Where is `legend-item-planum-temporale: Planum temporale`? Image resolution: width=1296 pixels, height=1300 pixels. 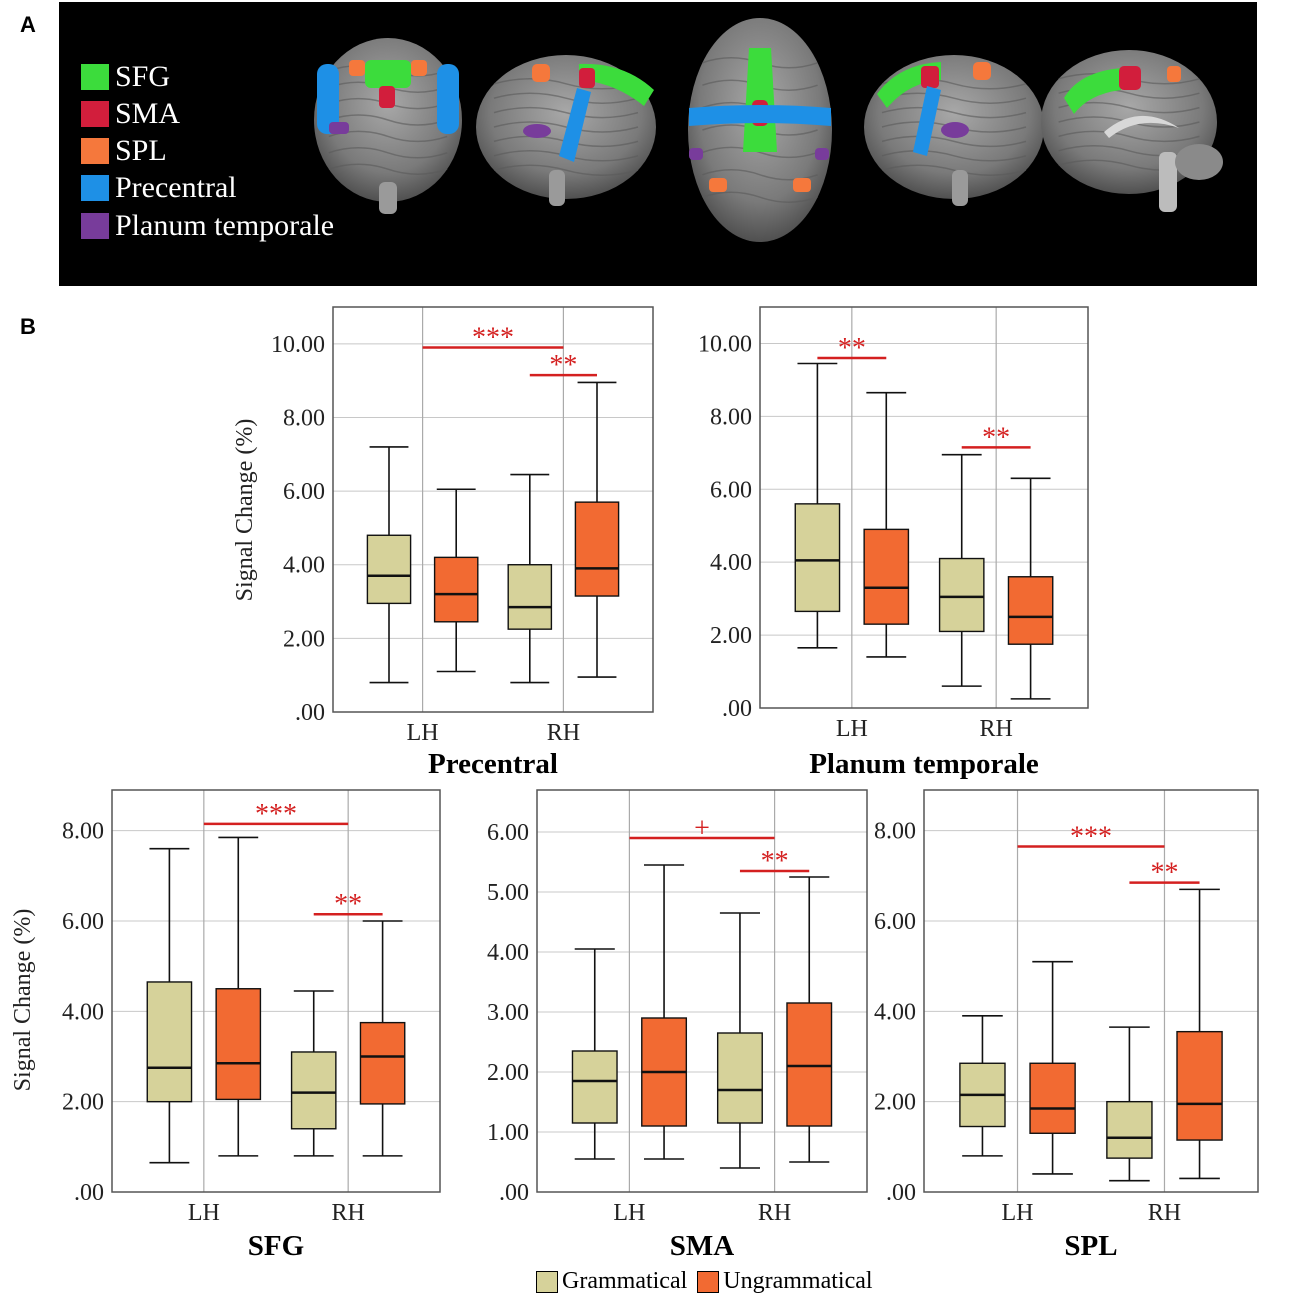 legend-item-planum-temporale: Planum temporale is located at coordinates (207, 226).